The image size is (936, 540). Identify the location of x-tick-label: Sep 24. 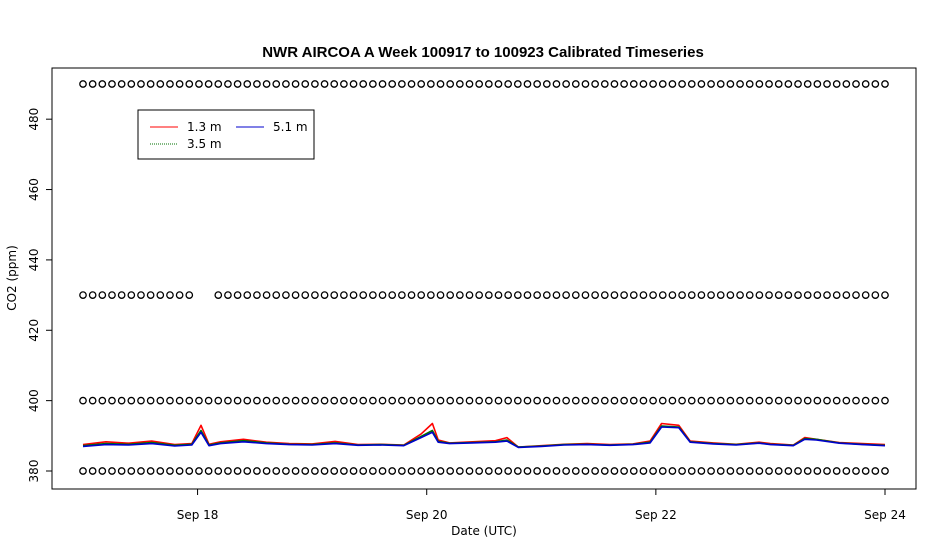
(885, 515).